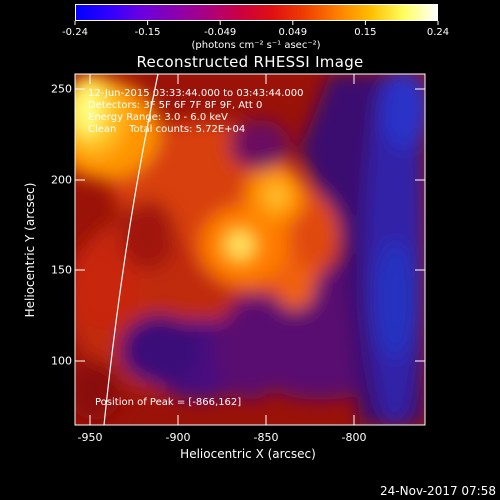  What do you see at coordinates (175, 105) in the screenshot?
I see `info-detectors: Detectors: 3F 5F 6F 7F 8F 9F, Att 0` at bounding box center [175, 105].